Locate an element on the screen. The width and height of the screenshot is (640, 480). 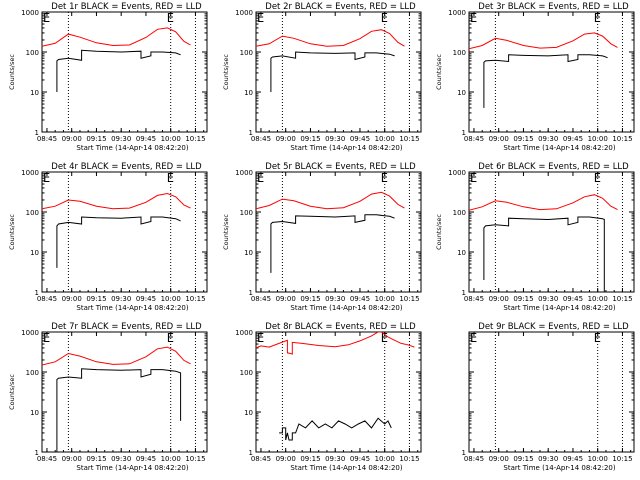
panel-title: Det 8r BLACK = Events, RED = LLD is located at coordinates (340, 327).